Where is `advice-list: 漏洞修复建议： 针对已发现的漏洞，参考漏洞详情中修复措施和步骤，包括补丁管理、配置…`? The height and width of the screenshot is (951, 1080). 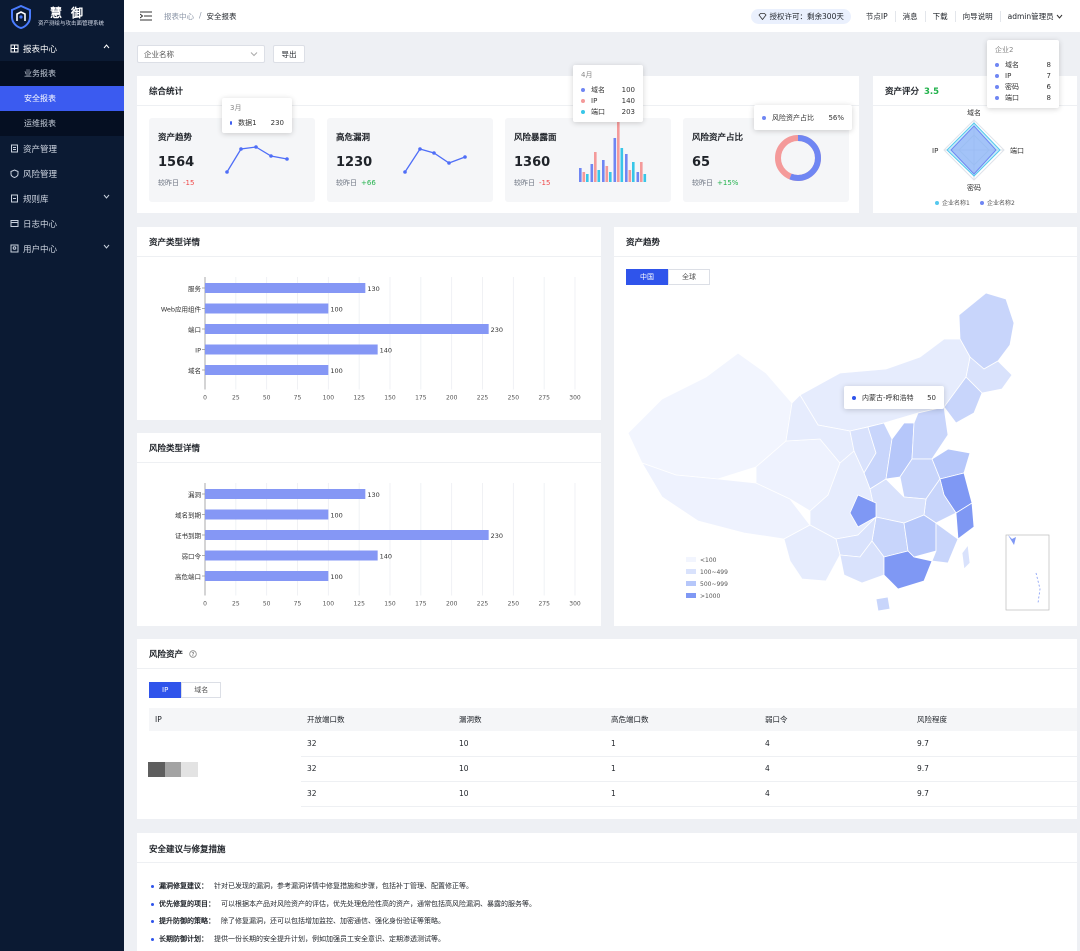
advice-list: 漏洞修复建议： 针对已发现的漏洞，参考漏洞详情中修复措施和步骤，包括补丁管理、配置… is located at coordinates (343, 913).